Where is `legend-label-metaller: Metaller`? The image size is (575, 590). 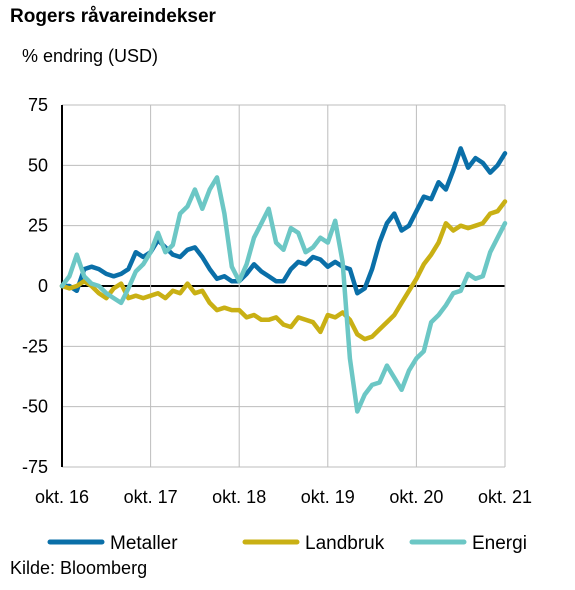
legend-label-metaller: Metaller is located at coordinates (144, 543).